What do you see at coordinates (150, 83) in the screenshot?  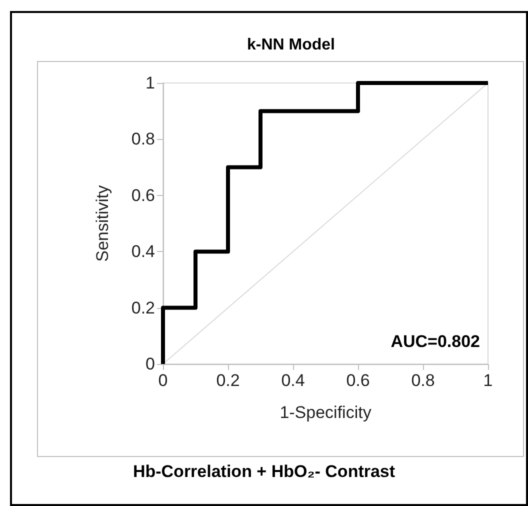 I see `y-tick-label: 1` at bounding box center [150, 83].